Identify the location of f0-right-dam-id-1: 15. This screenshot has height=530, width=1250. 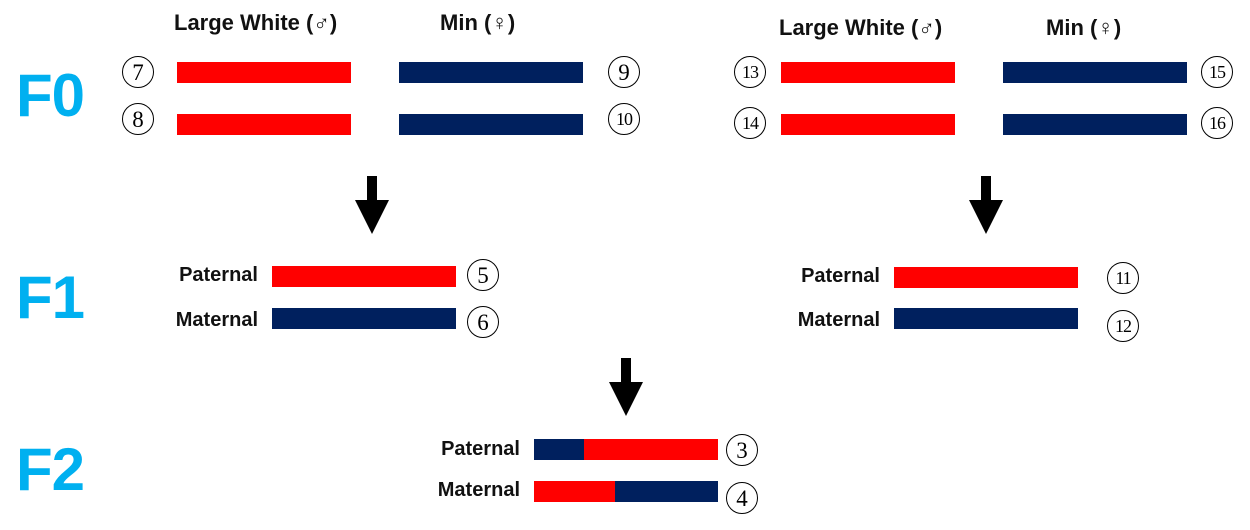
(1217, 72).